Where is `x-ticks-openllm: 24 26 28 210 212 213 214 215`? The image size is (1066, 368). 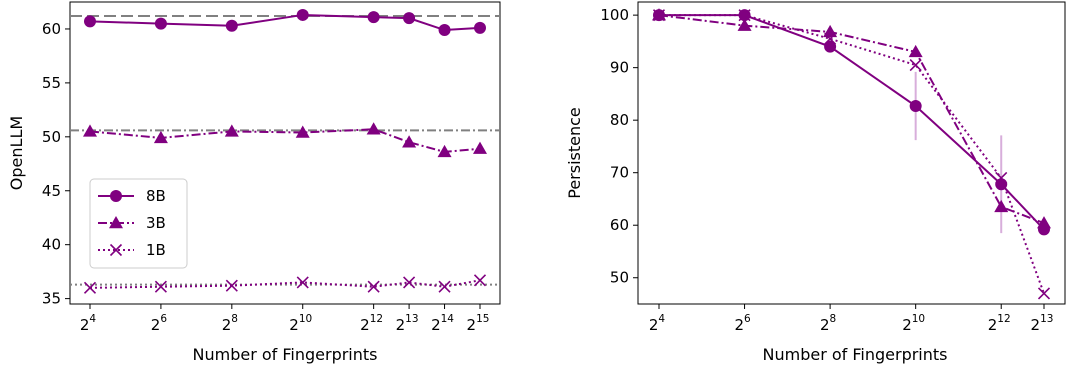
x-ticks-openllm: 24 26 28 210 212 213 214 215 is located at coordinates (285, 319).